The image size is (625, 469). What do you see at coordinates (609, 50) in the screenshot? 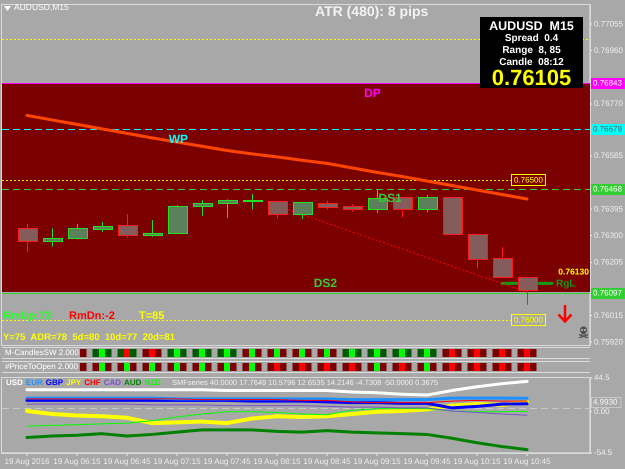
I see `y-tick-label: 0.76960` at bounding box center [609, 50].